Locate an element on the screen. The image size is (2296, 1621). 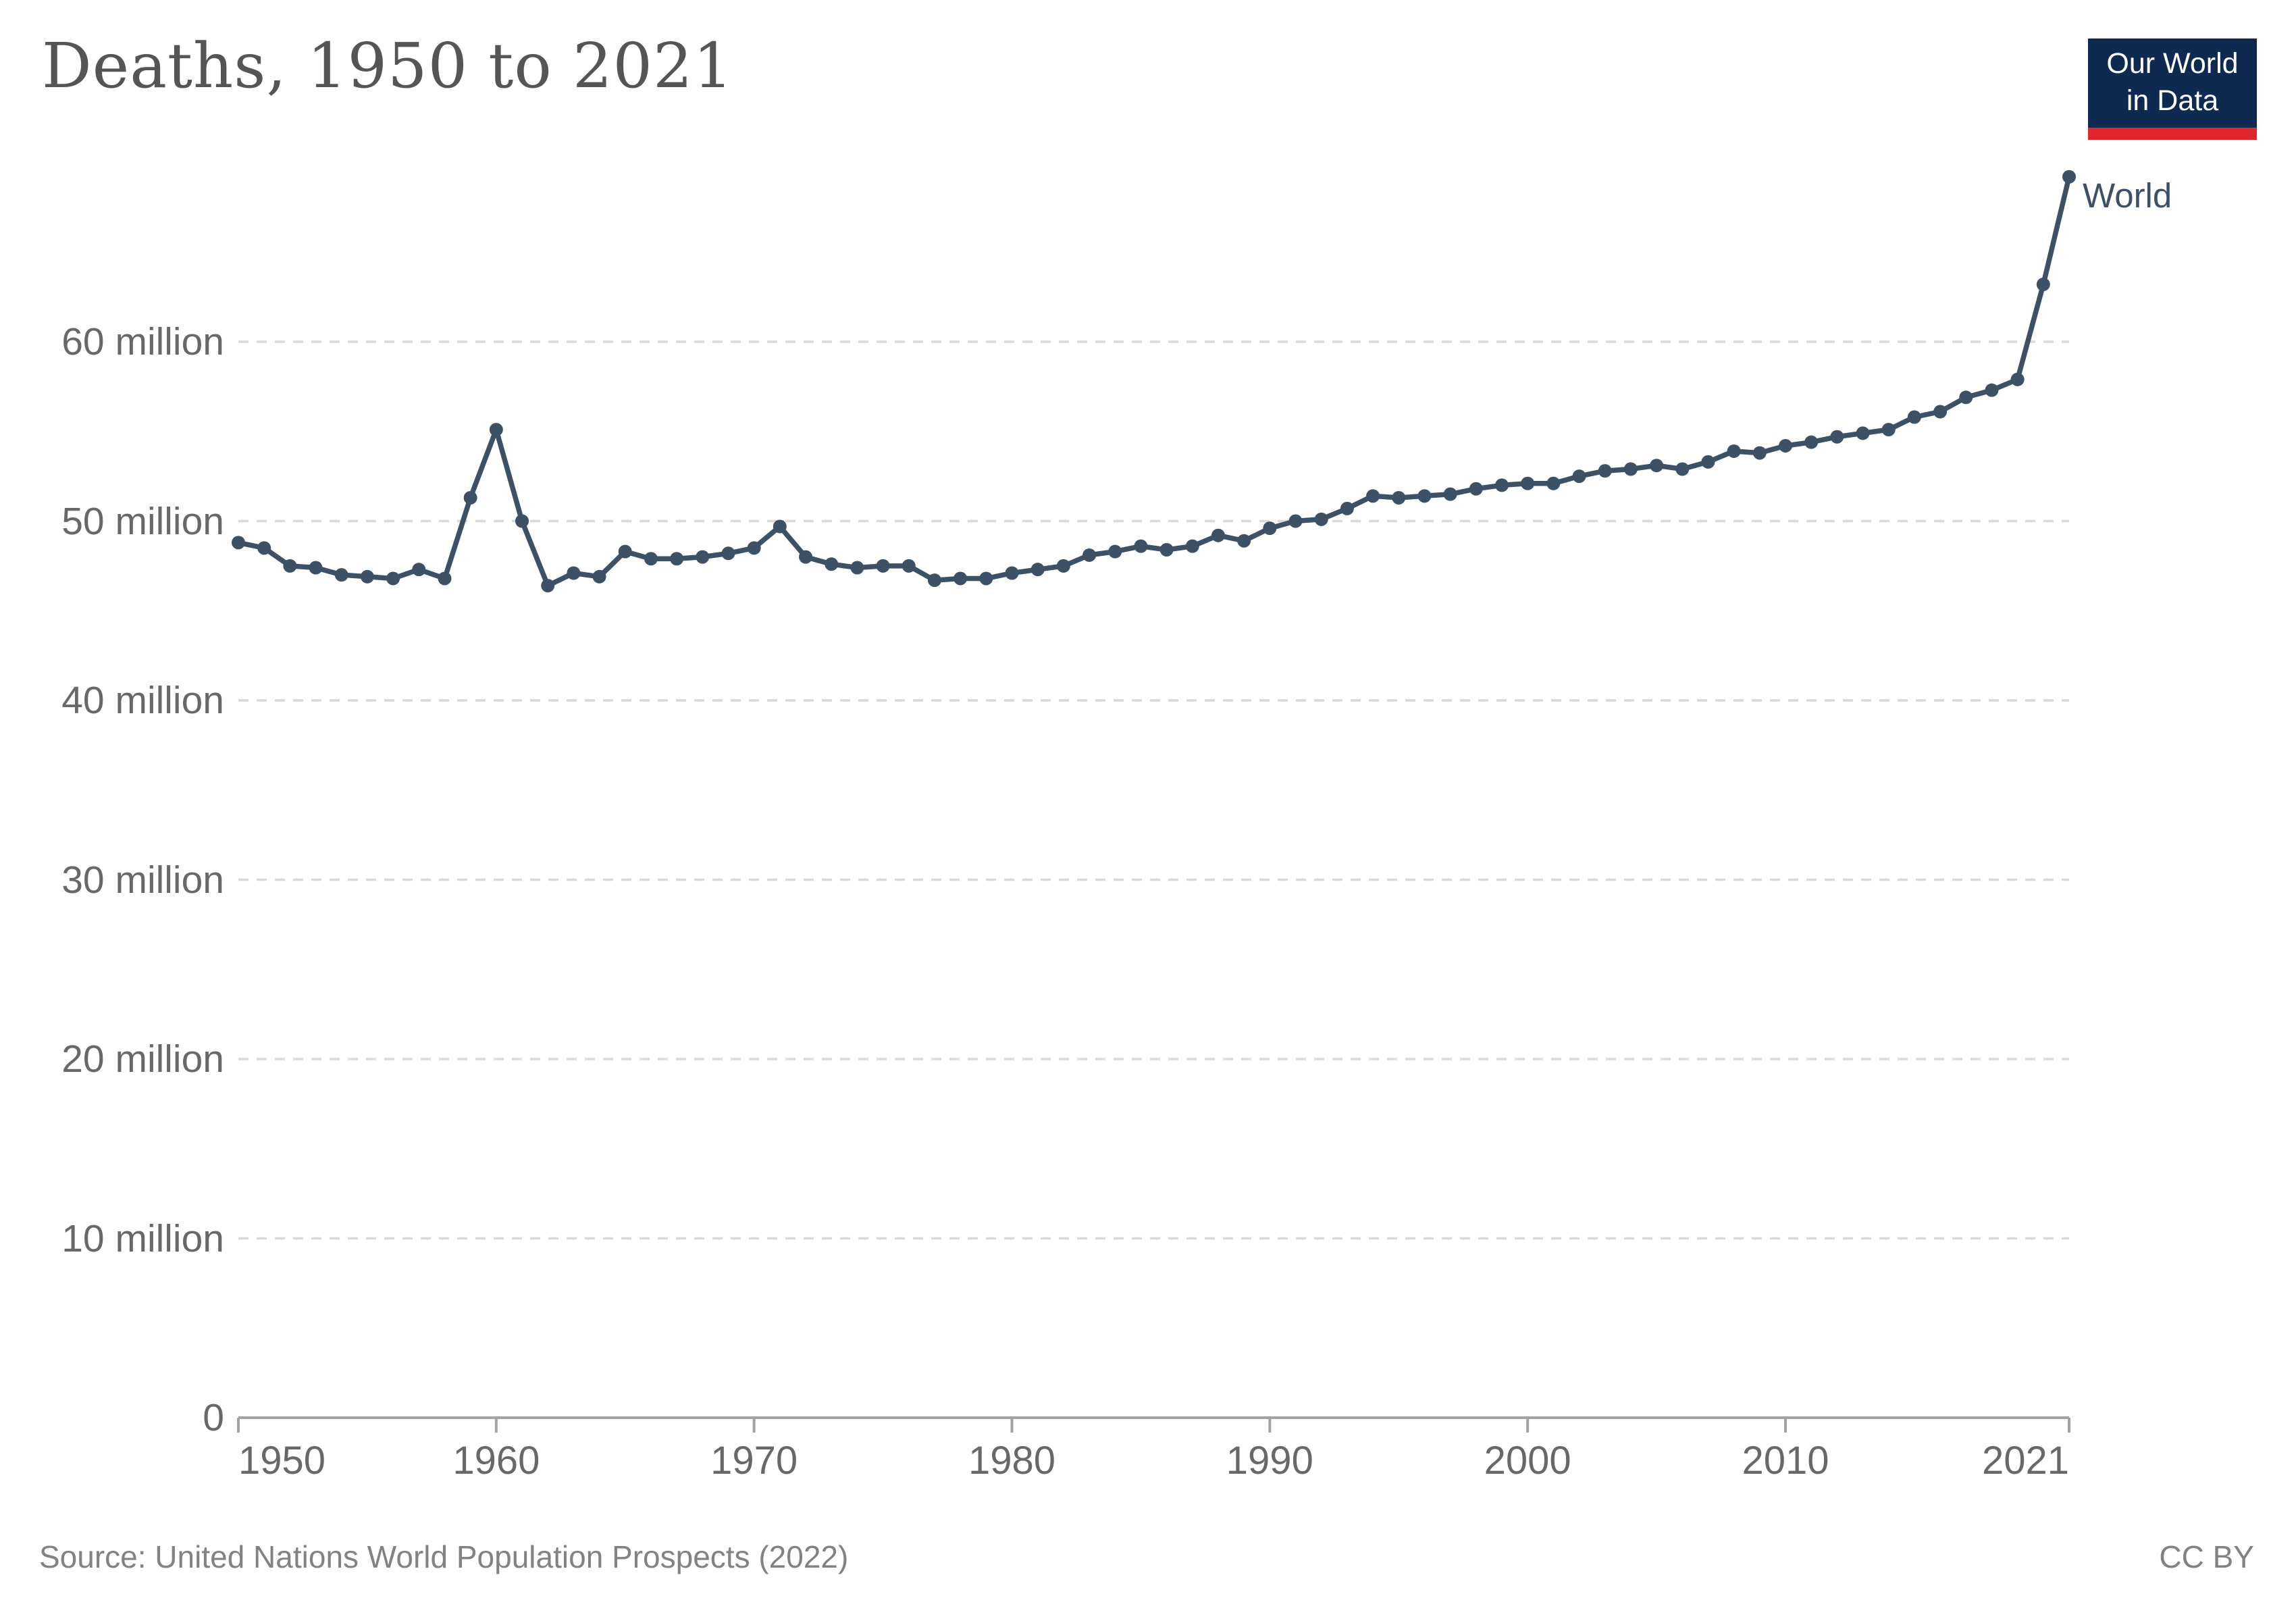
y-tick-label: 20 million is located at coordinates (142, 1059).